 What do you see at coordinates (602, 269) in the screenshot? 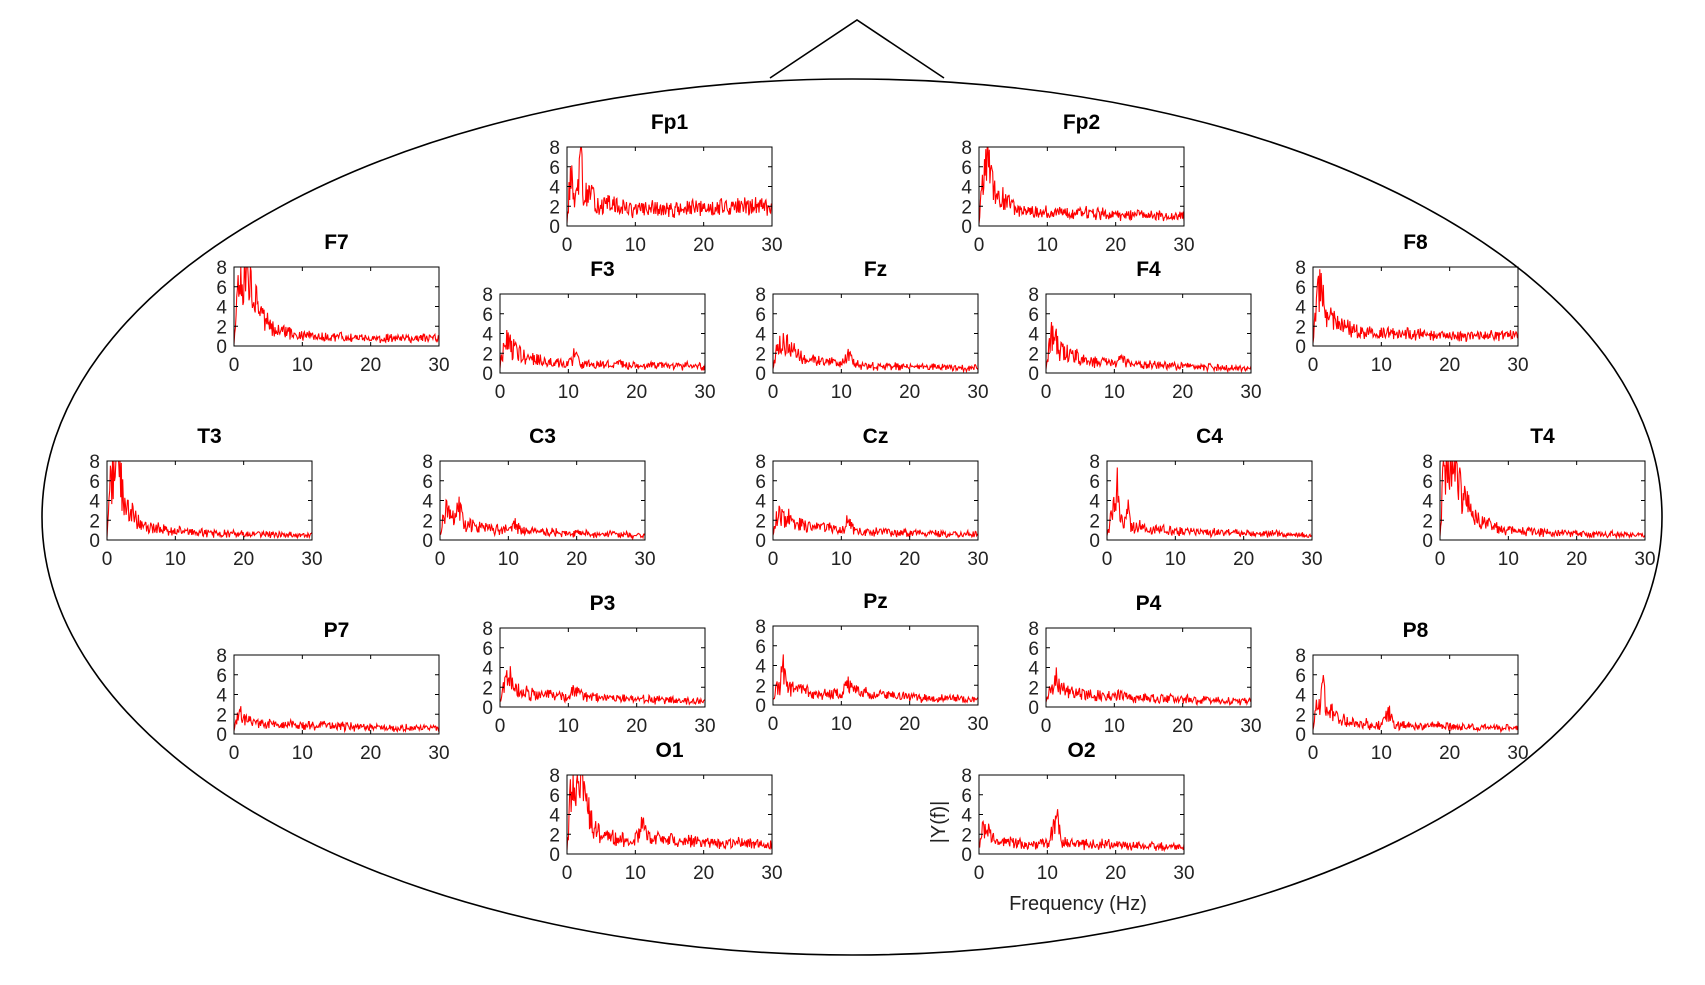
I see `panel-title-f3: F3` at bounding box center [602, 269].